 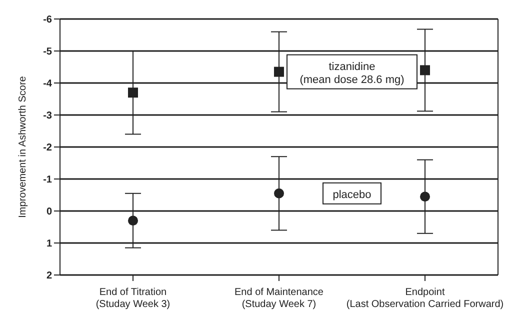 What do you see at coordinates (49, 276) in the screenshot?
I see `y-tick-label: 2` at bounding box center [49, 276].